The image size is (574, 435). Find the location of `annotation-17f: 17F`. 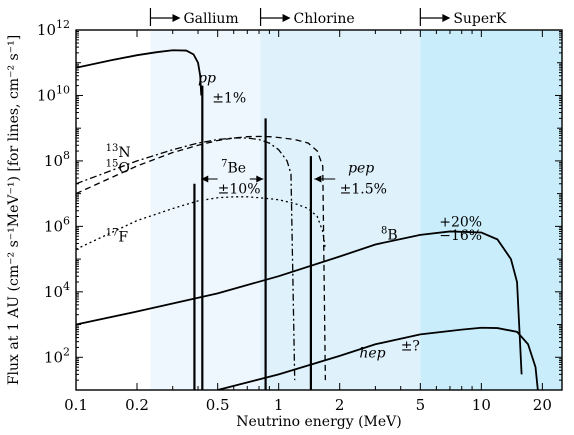

annotation-17f: 17F is located at coordinates (117, 236).